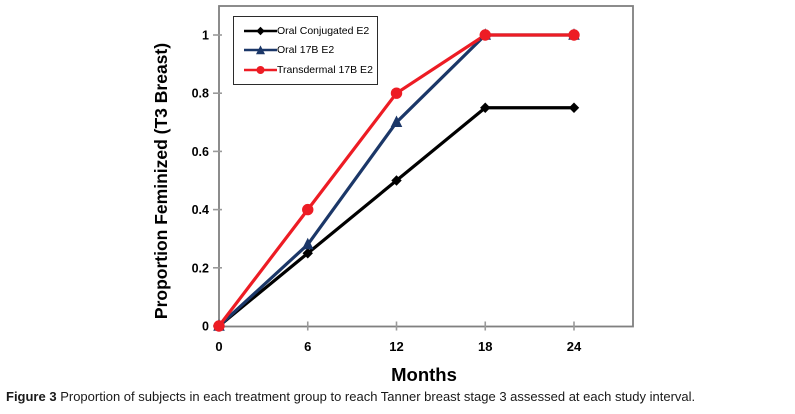  Describe the element at coordinates (200, 152) in the screenshot. I see `y-tick-label: 0.6` at that location.